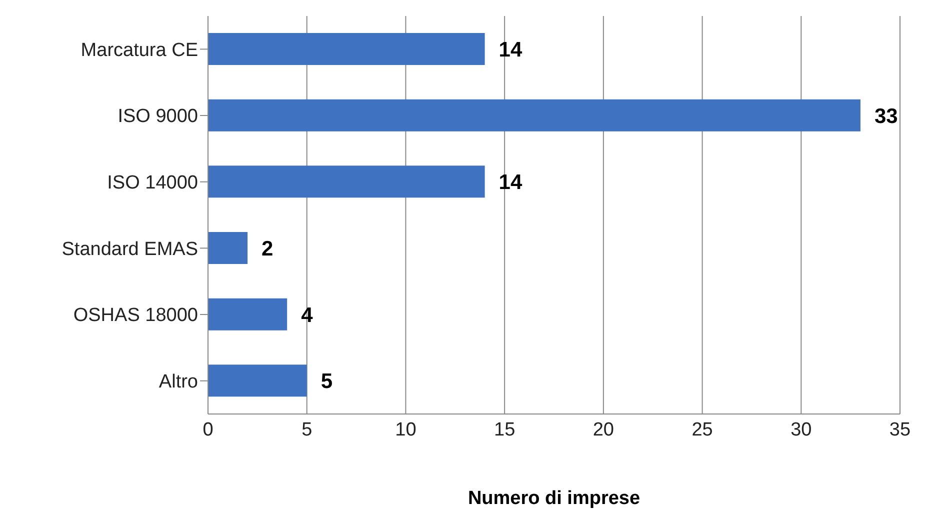 This screenshot has width=932, height=524. Describe the element at coordinates (405, 429) in the screenshot. I see `x-tick-label: 10` at that location.